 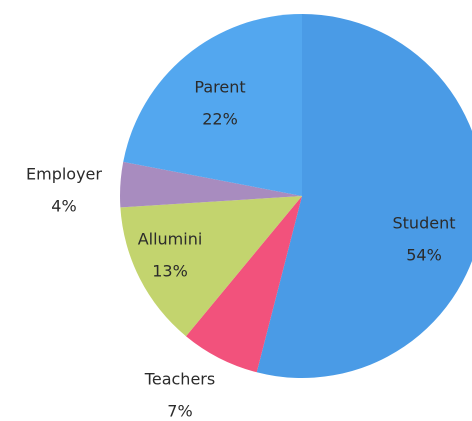 I want to click on slice-label: Student, so click(x=424, y=223).